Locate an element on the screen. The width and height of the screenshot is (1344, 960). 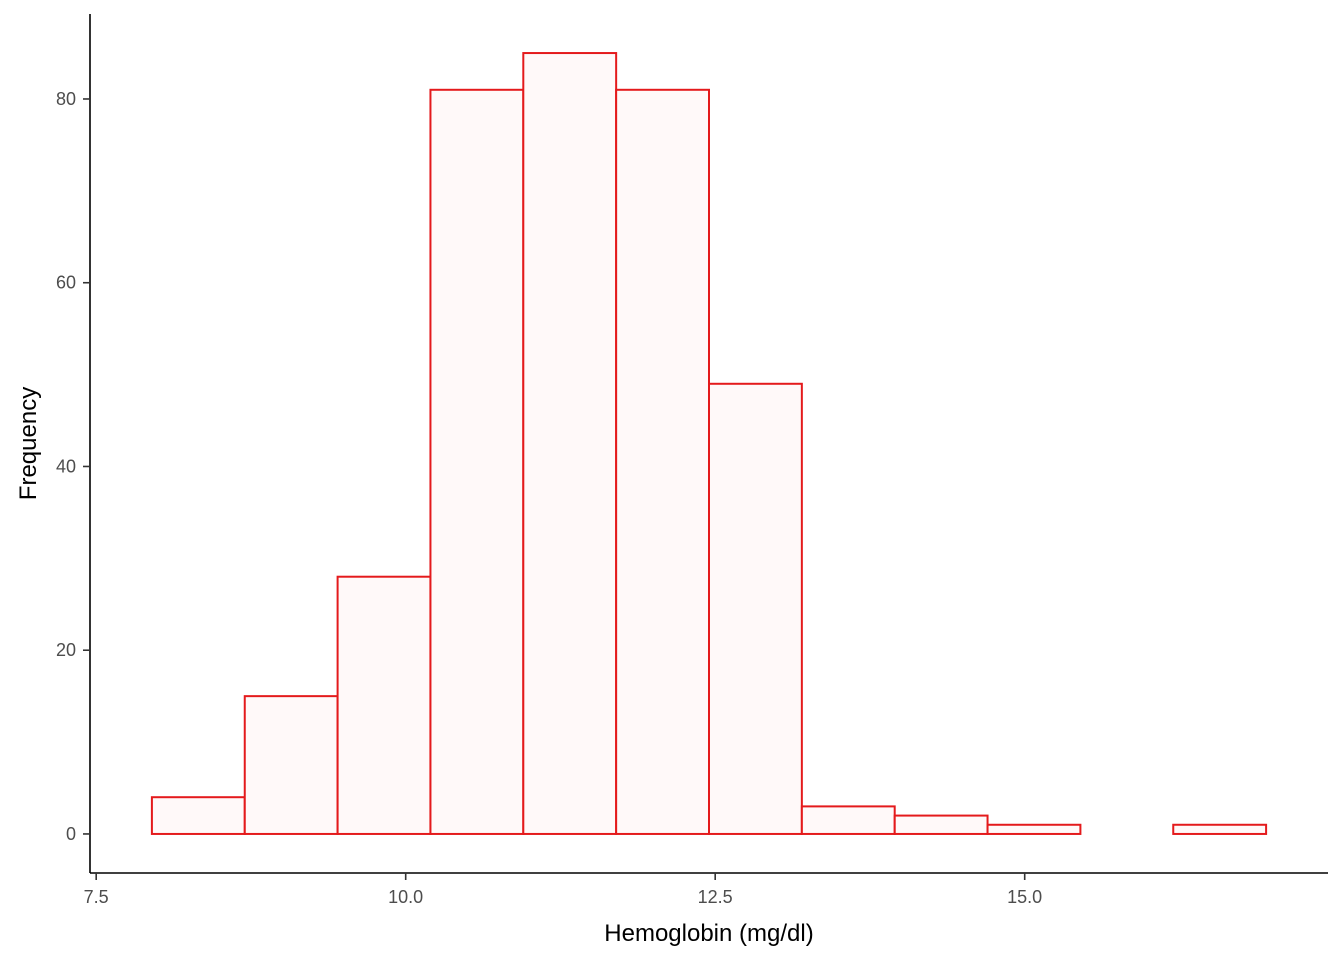
x-tick-label: 7.5 is located at coordinates (96, 897).